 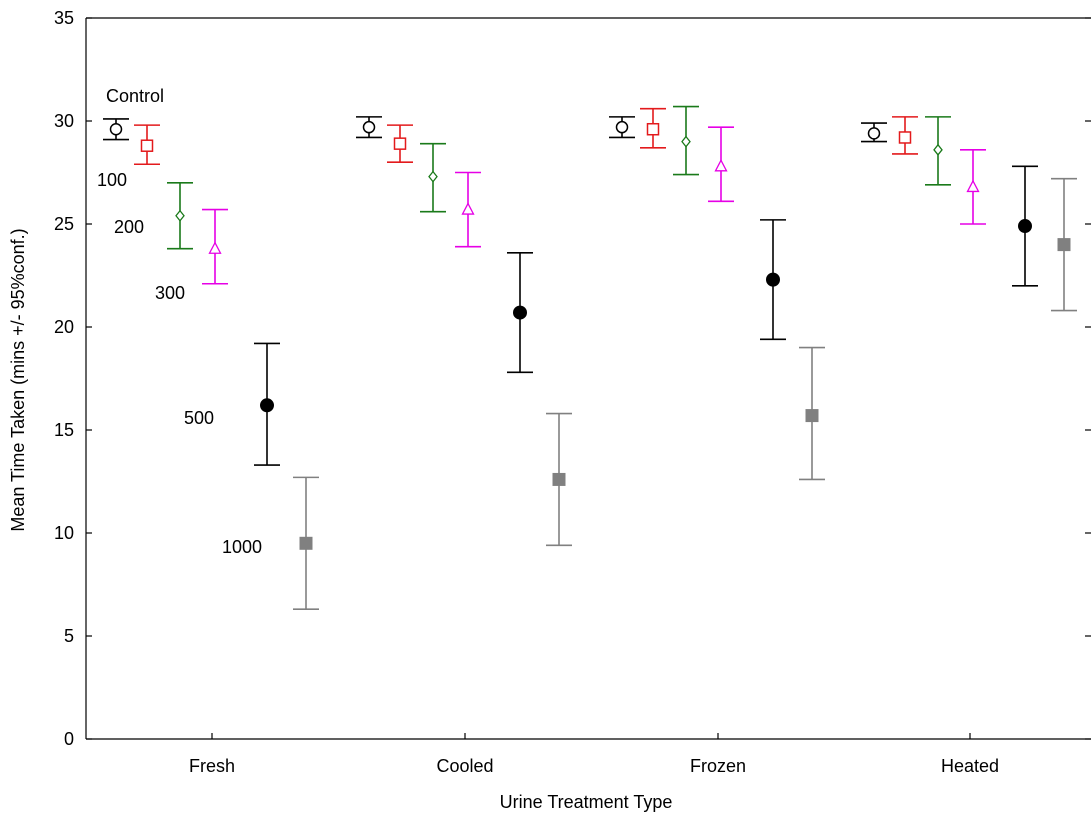 What do you see at coordinates (112, 180) in the screenshot?
I see `series-annotation: 100` at bounding box center [112, 180].